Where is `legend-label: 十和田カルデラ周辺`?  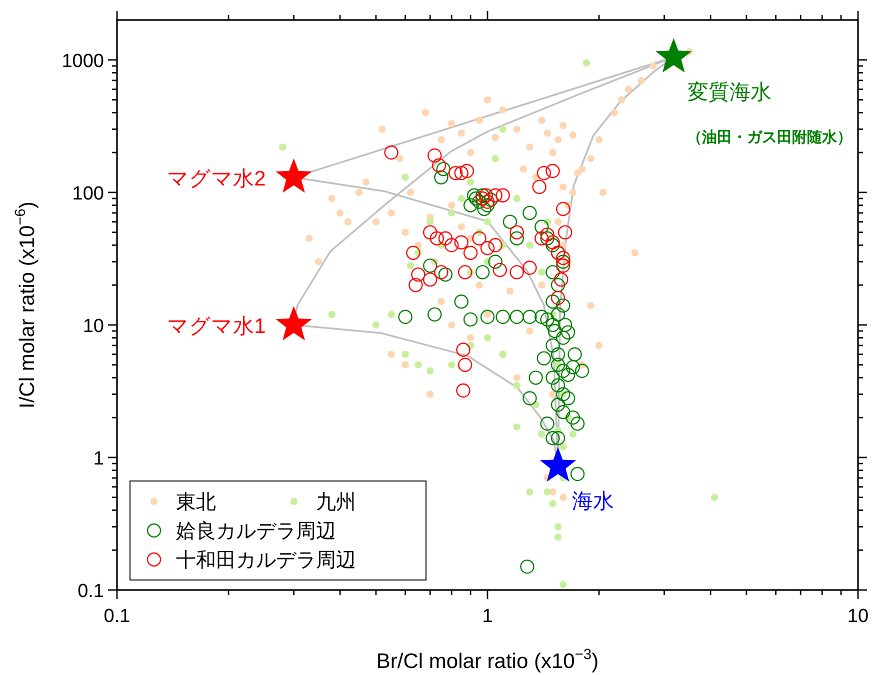
legend-label: 十和田カルデラ周辺 is located at coordinates (266, 561).